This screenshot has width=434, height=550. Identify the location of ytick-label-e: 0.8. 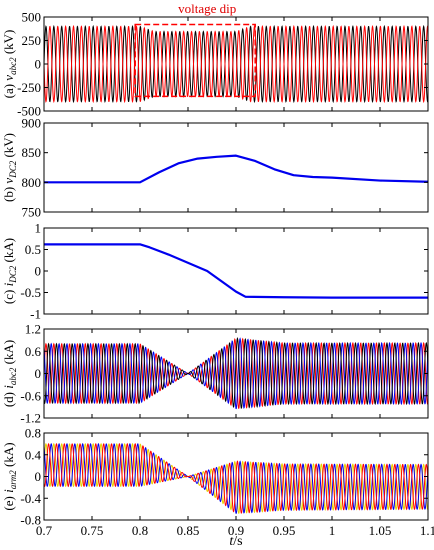
(33, 433).